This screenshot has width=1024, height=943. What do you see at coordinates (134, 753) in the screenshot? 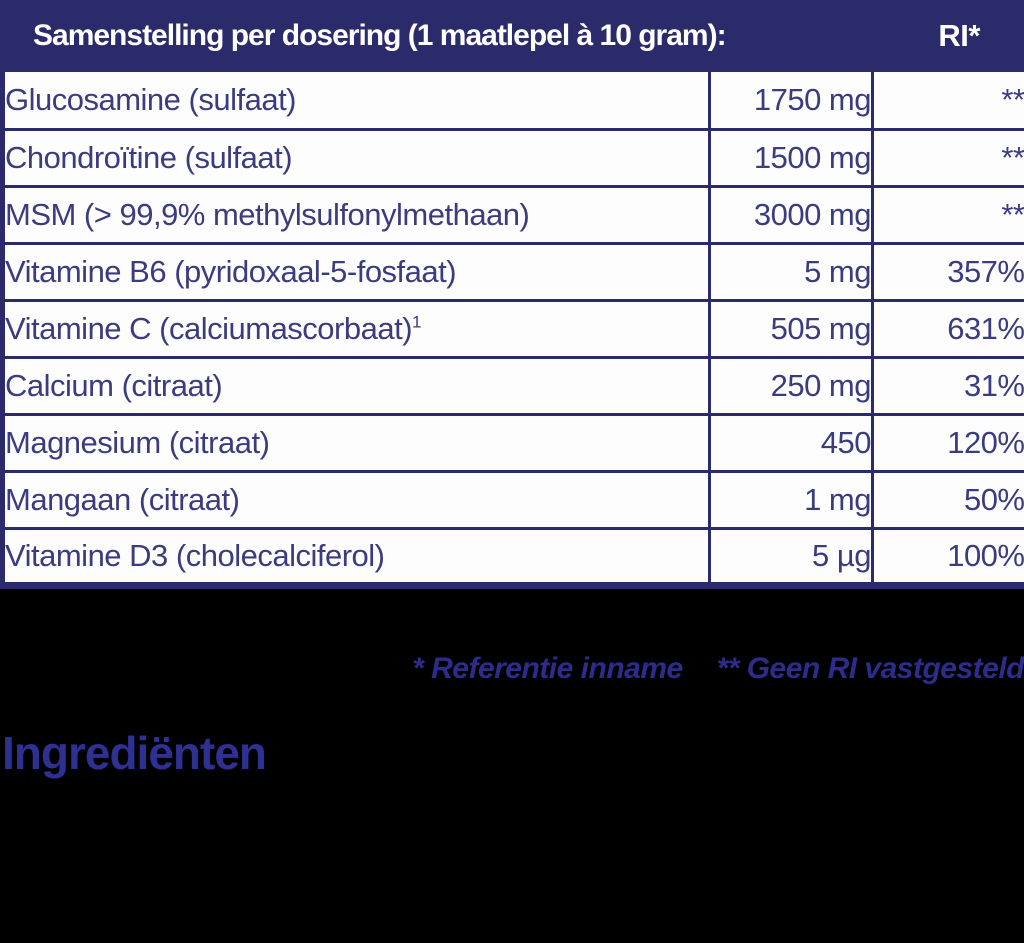
I see `ingredients-heading: Ingrediënten` at bounding box center [134, 753].